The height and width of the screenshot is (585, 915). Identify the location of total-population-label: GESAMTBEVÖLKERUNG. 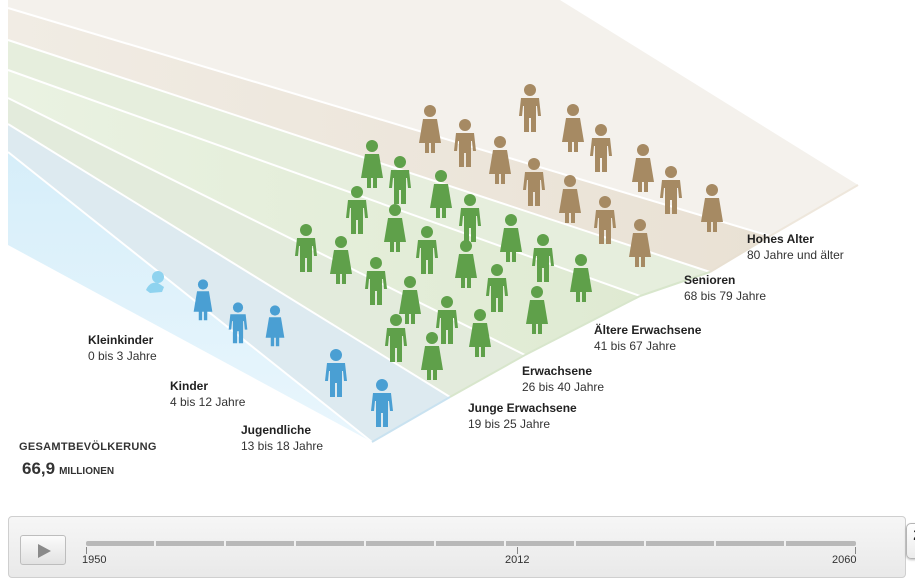
(88, 447).